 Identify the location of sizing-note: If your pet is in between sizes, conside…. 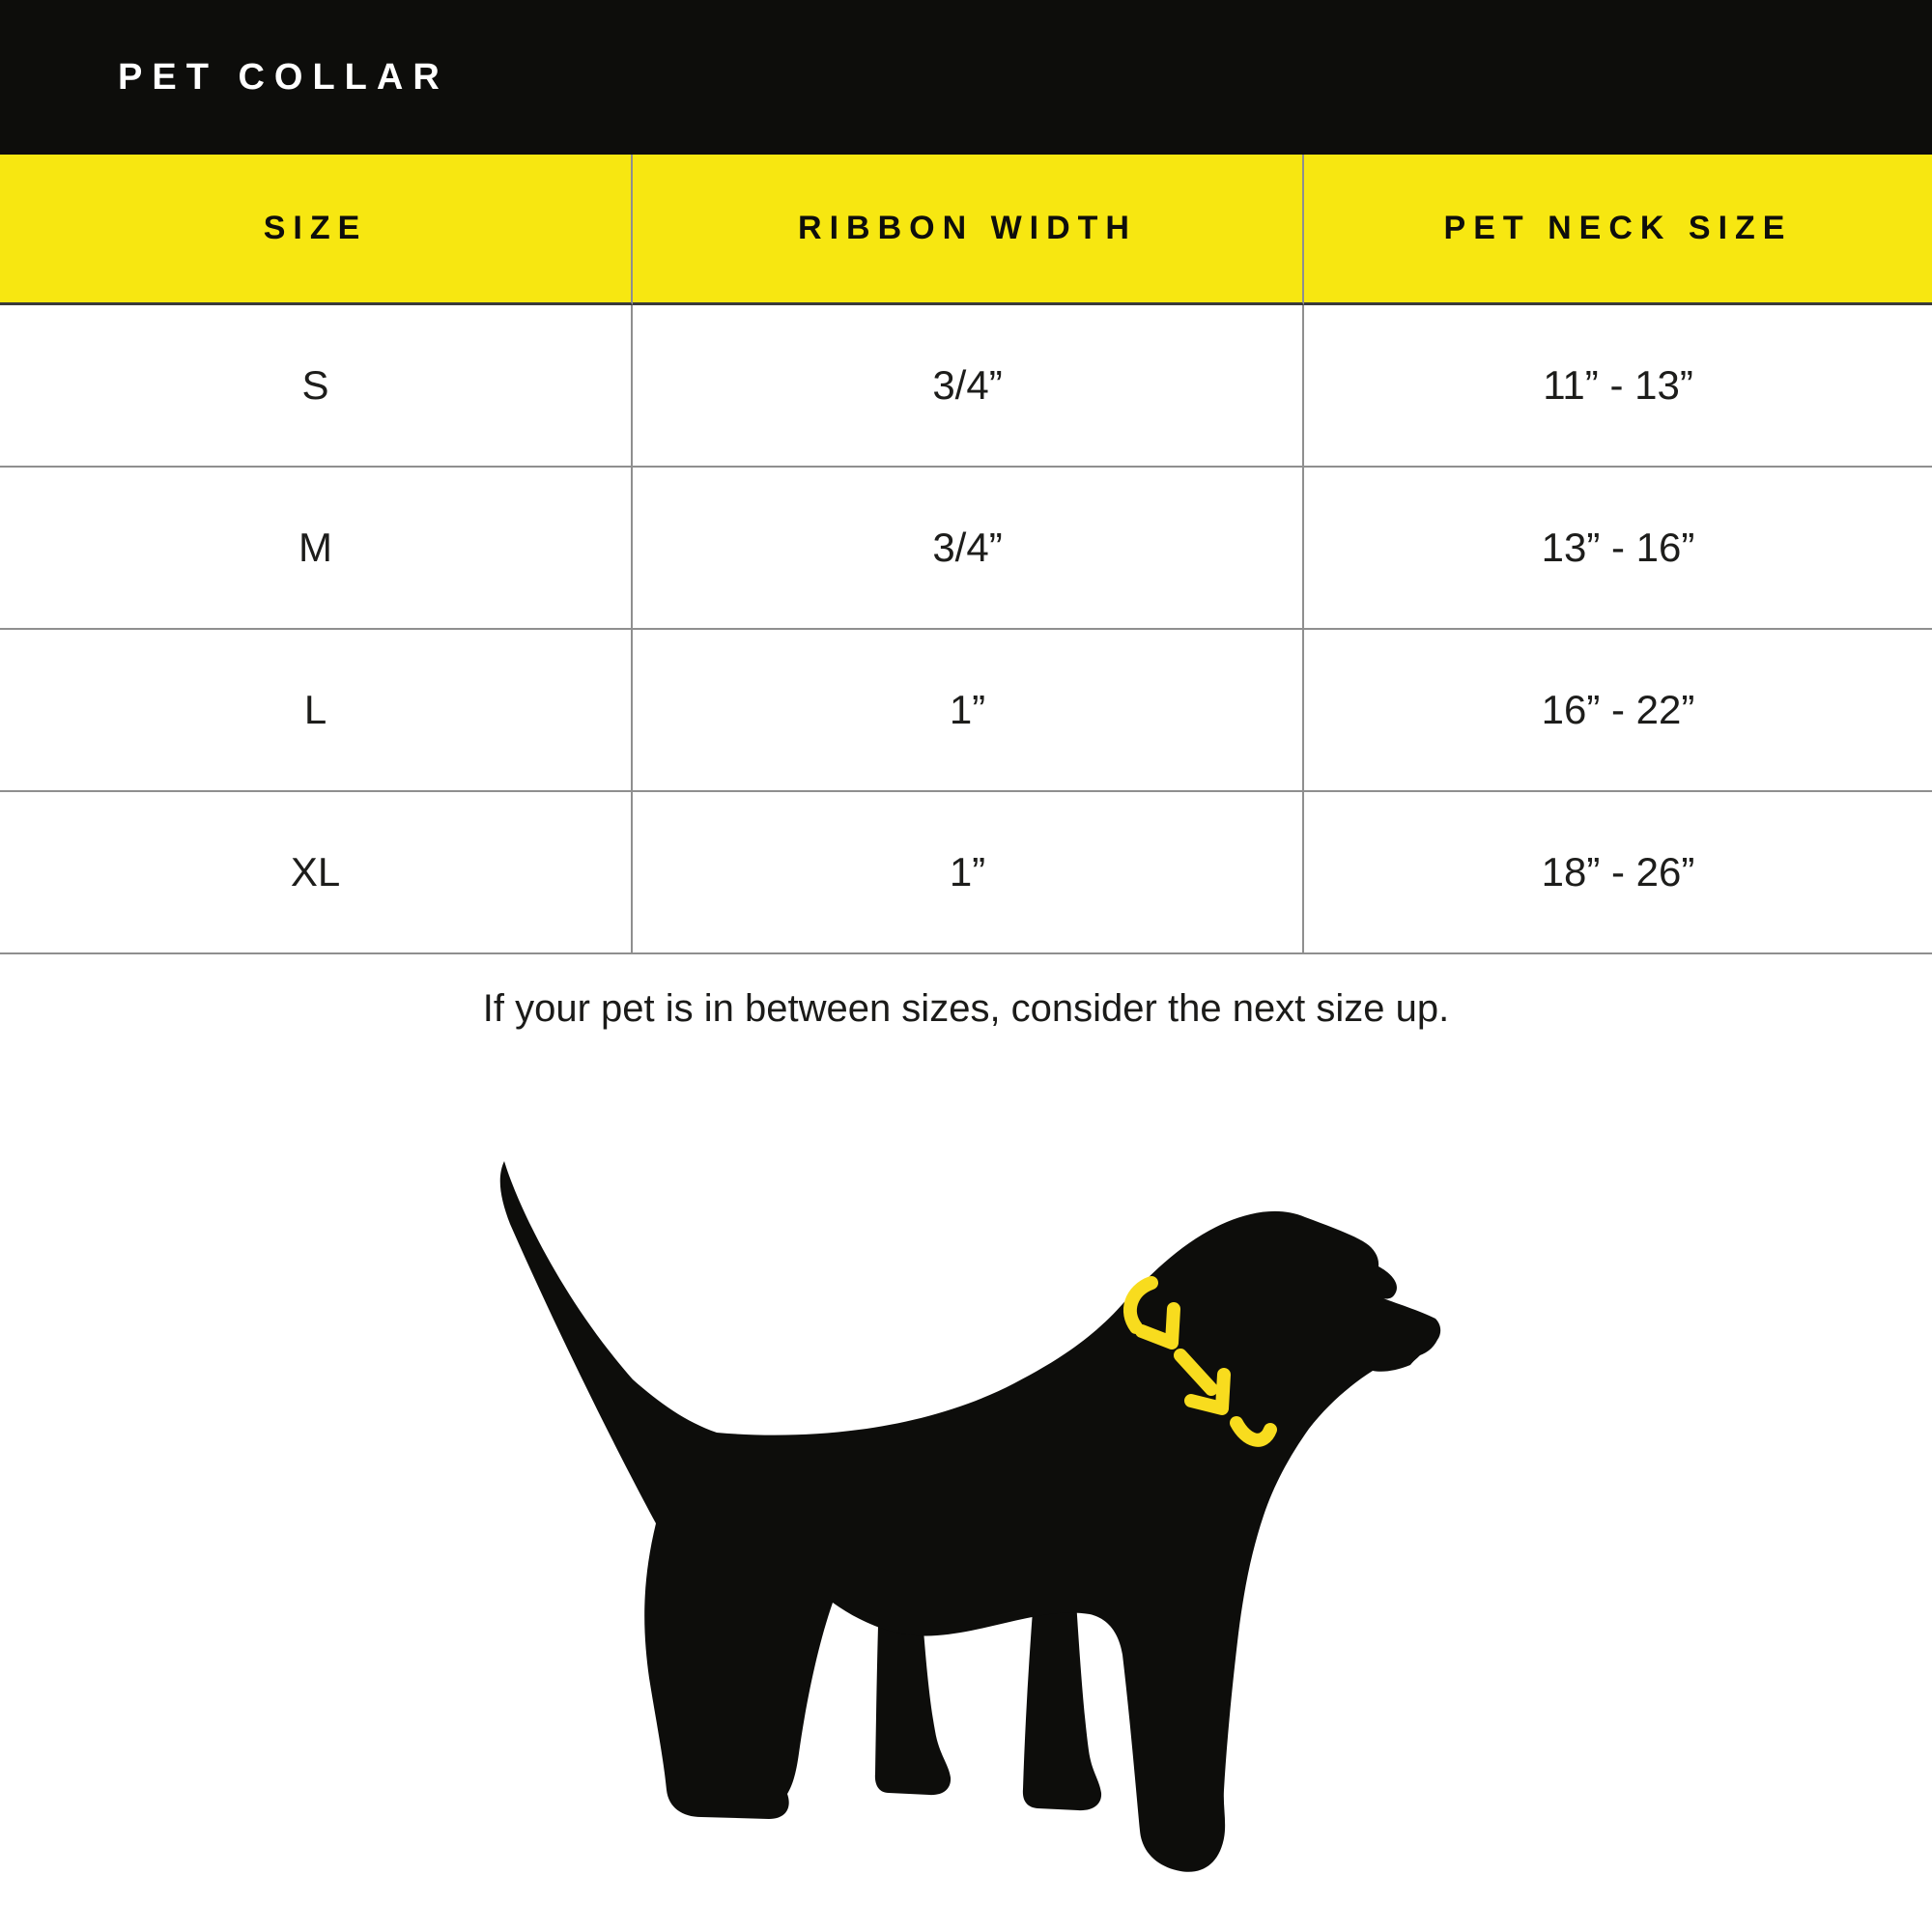
(966, 1008).